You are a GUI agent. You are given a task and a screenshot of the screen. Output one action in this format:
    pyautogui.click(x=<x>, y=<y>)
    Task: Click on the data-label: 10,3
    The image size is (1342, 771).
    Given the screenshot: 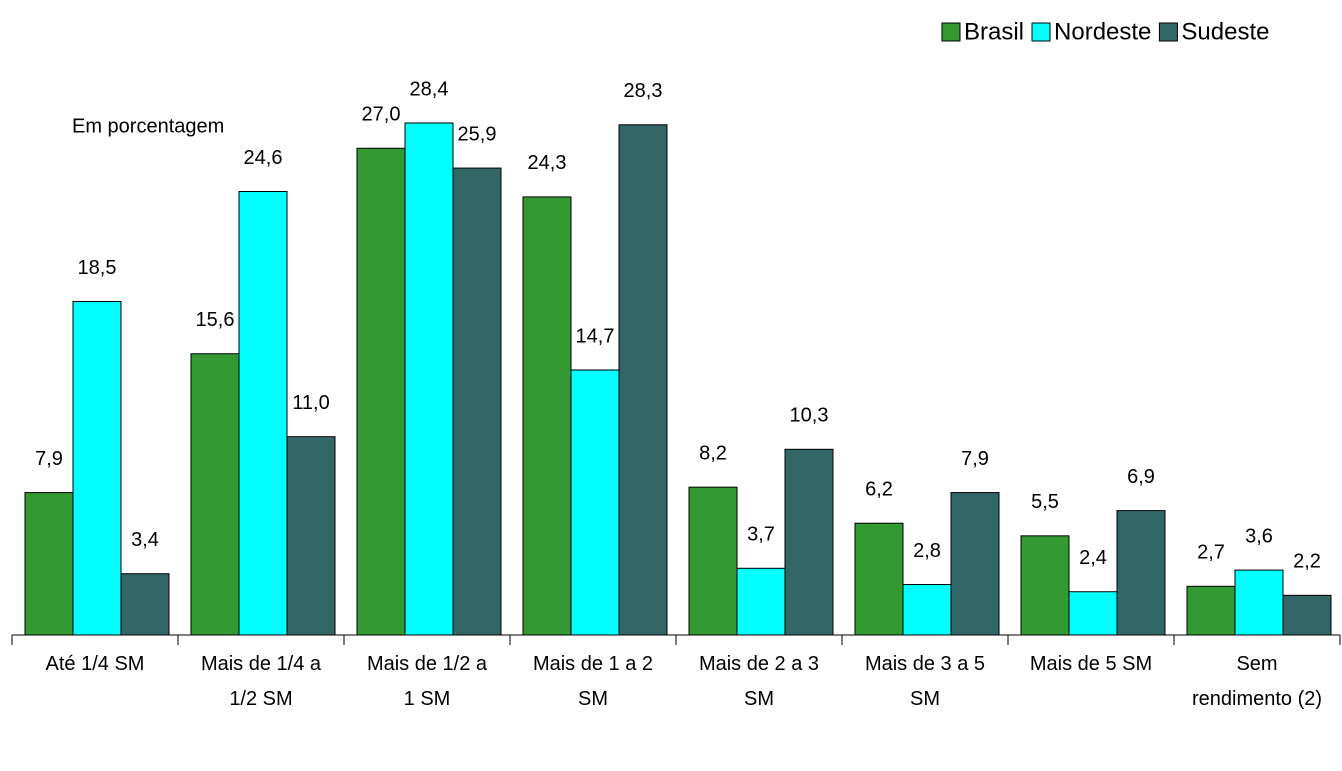 What is the action you would take?
    pyautogui.click(x=809, y=416)
    